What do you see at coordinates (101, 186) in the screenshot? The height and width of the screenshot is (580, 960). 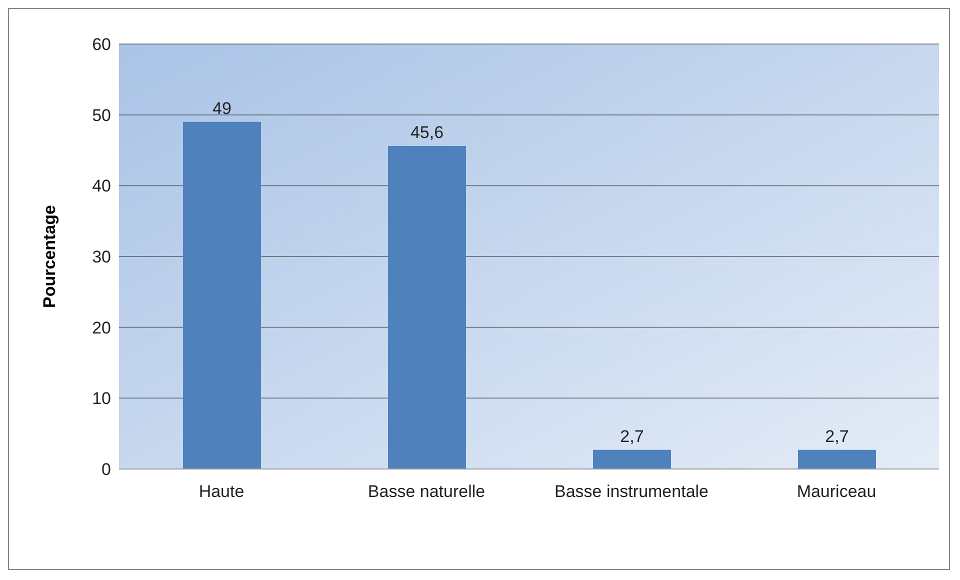 I see `y-tick-label: 40` at bounding box center [101, 186].